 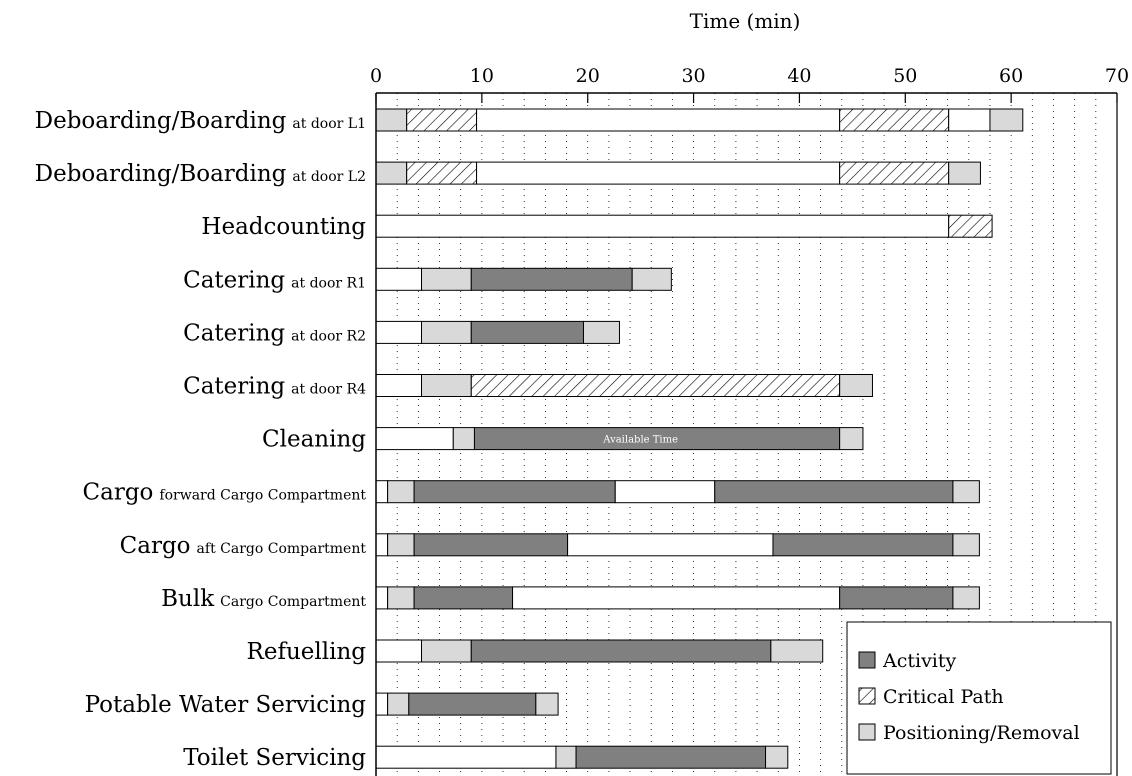 I want to click on task-location: at door R1, so click(x=328, y=283).